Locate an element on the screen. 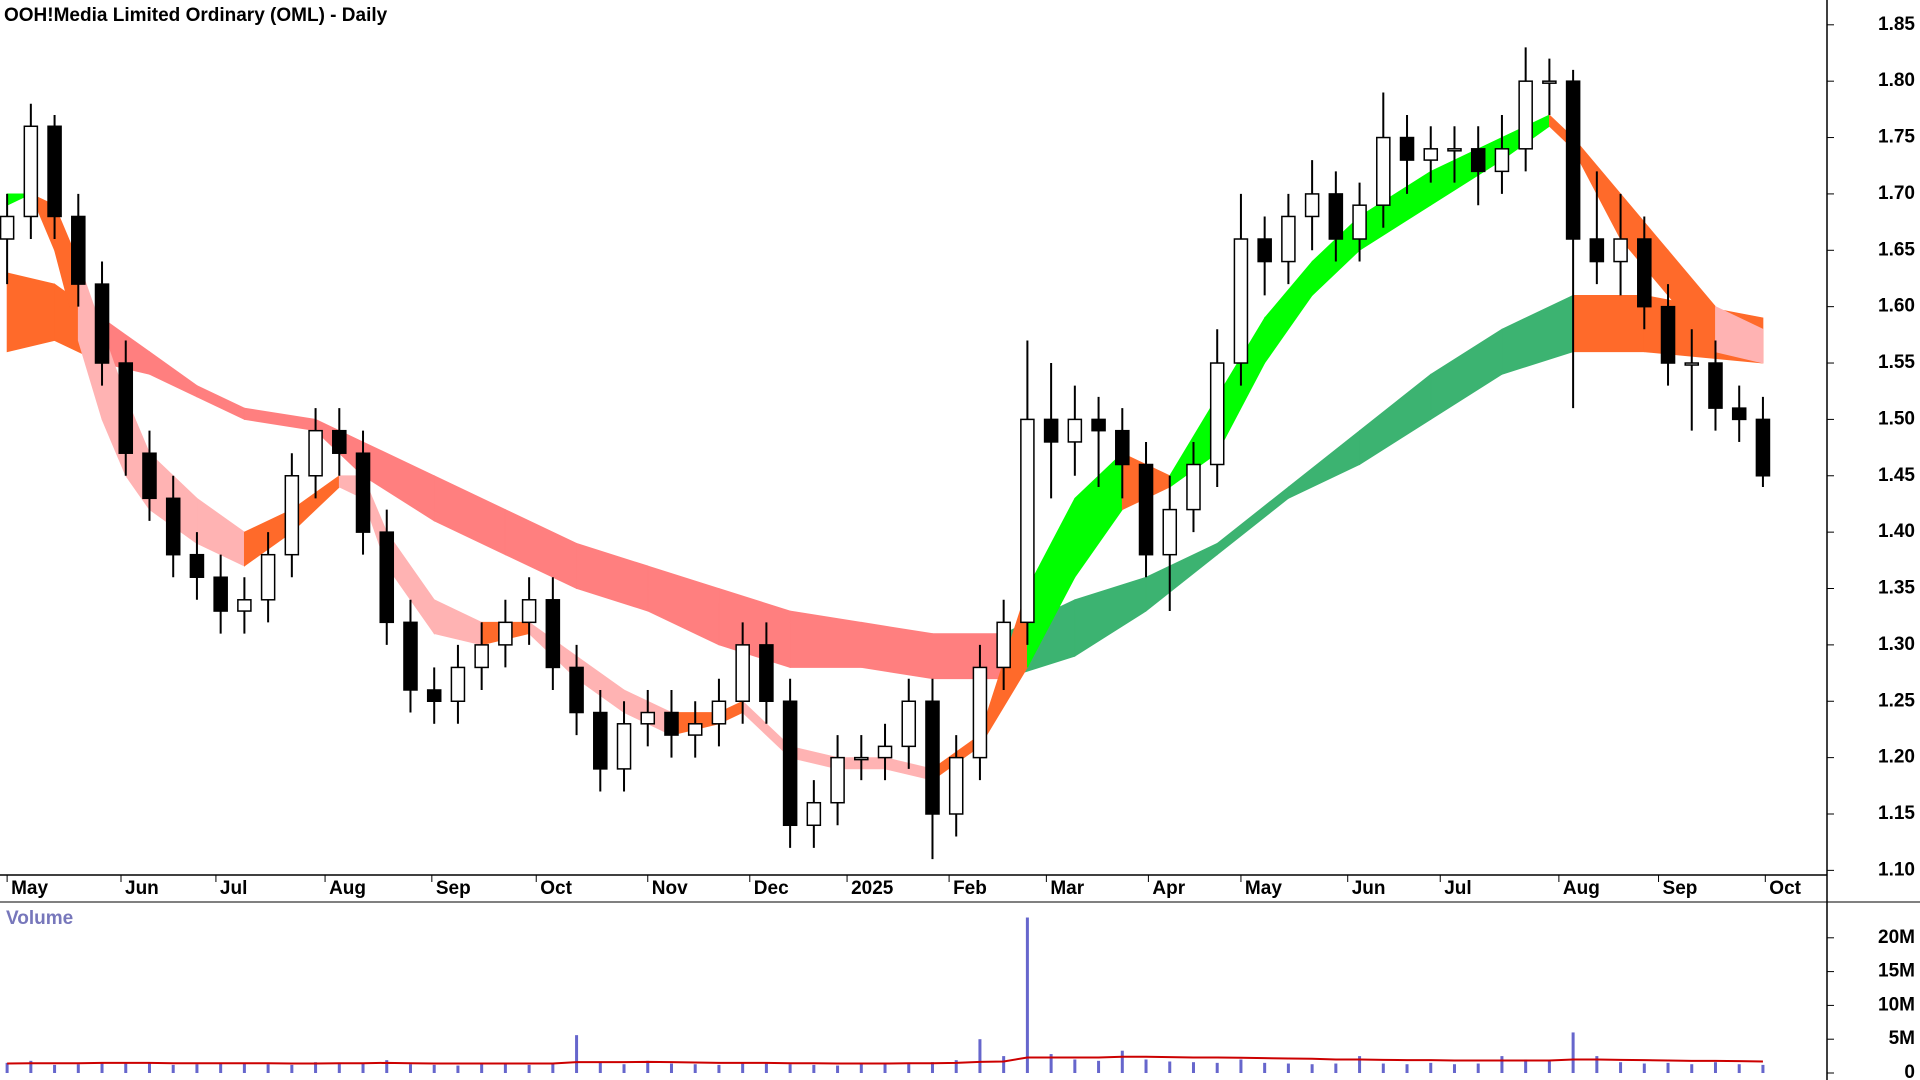 This screenshot has width=1920, height=1080. y-tick-label: 1.40 is located at coordinates (1896, 531).